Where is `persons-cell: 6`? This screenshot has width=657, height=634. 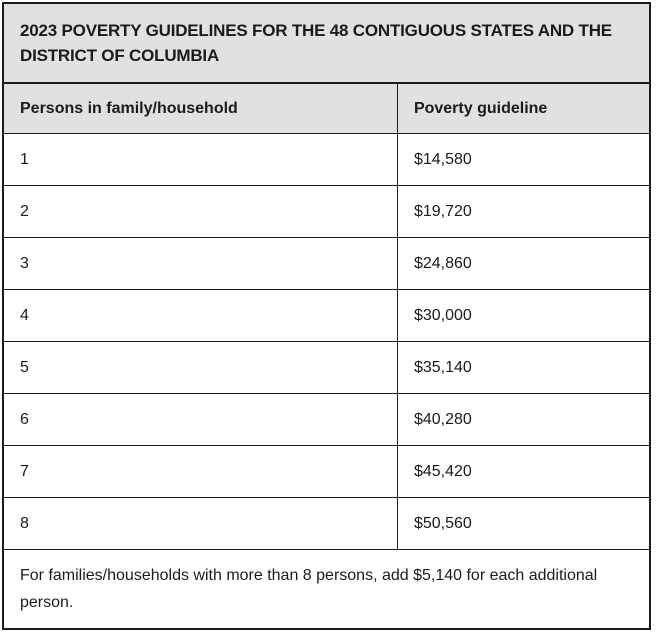 persons-cell: 6 is located at coordinates (201, 419).